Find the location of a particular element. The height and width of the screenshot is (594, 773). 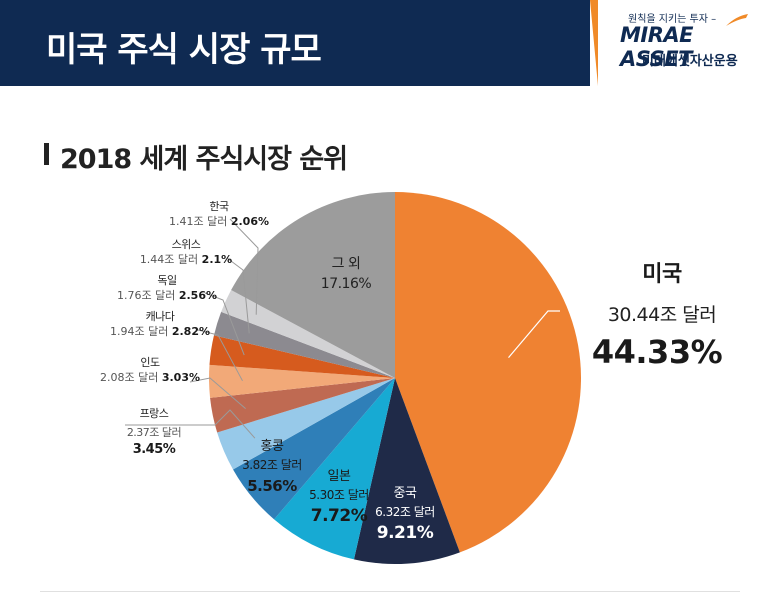

logo-brand-korean: 미래에셋자산운용 is located at coordinates (690, 61).